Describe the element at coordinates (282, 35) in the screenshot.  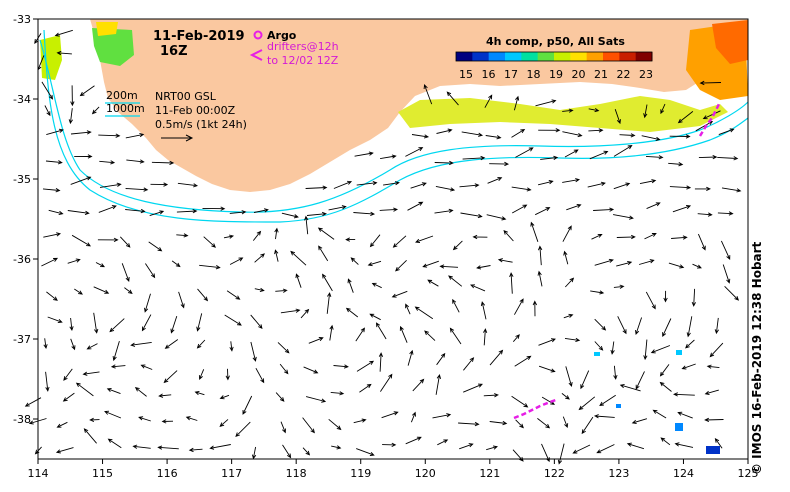
I see `argo-label: Argo` at that location.